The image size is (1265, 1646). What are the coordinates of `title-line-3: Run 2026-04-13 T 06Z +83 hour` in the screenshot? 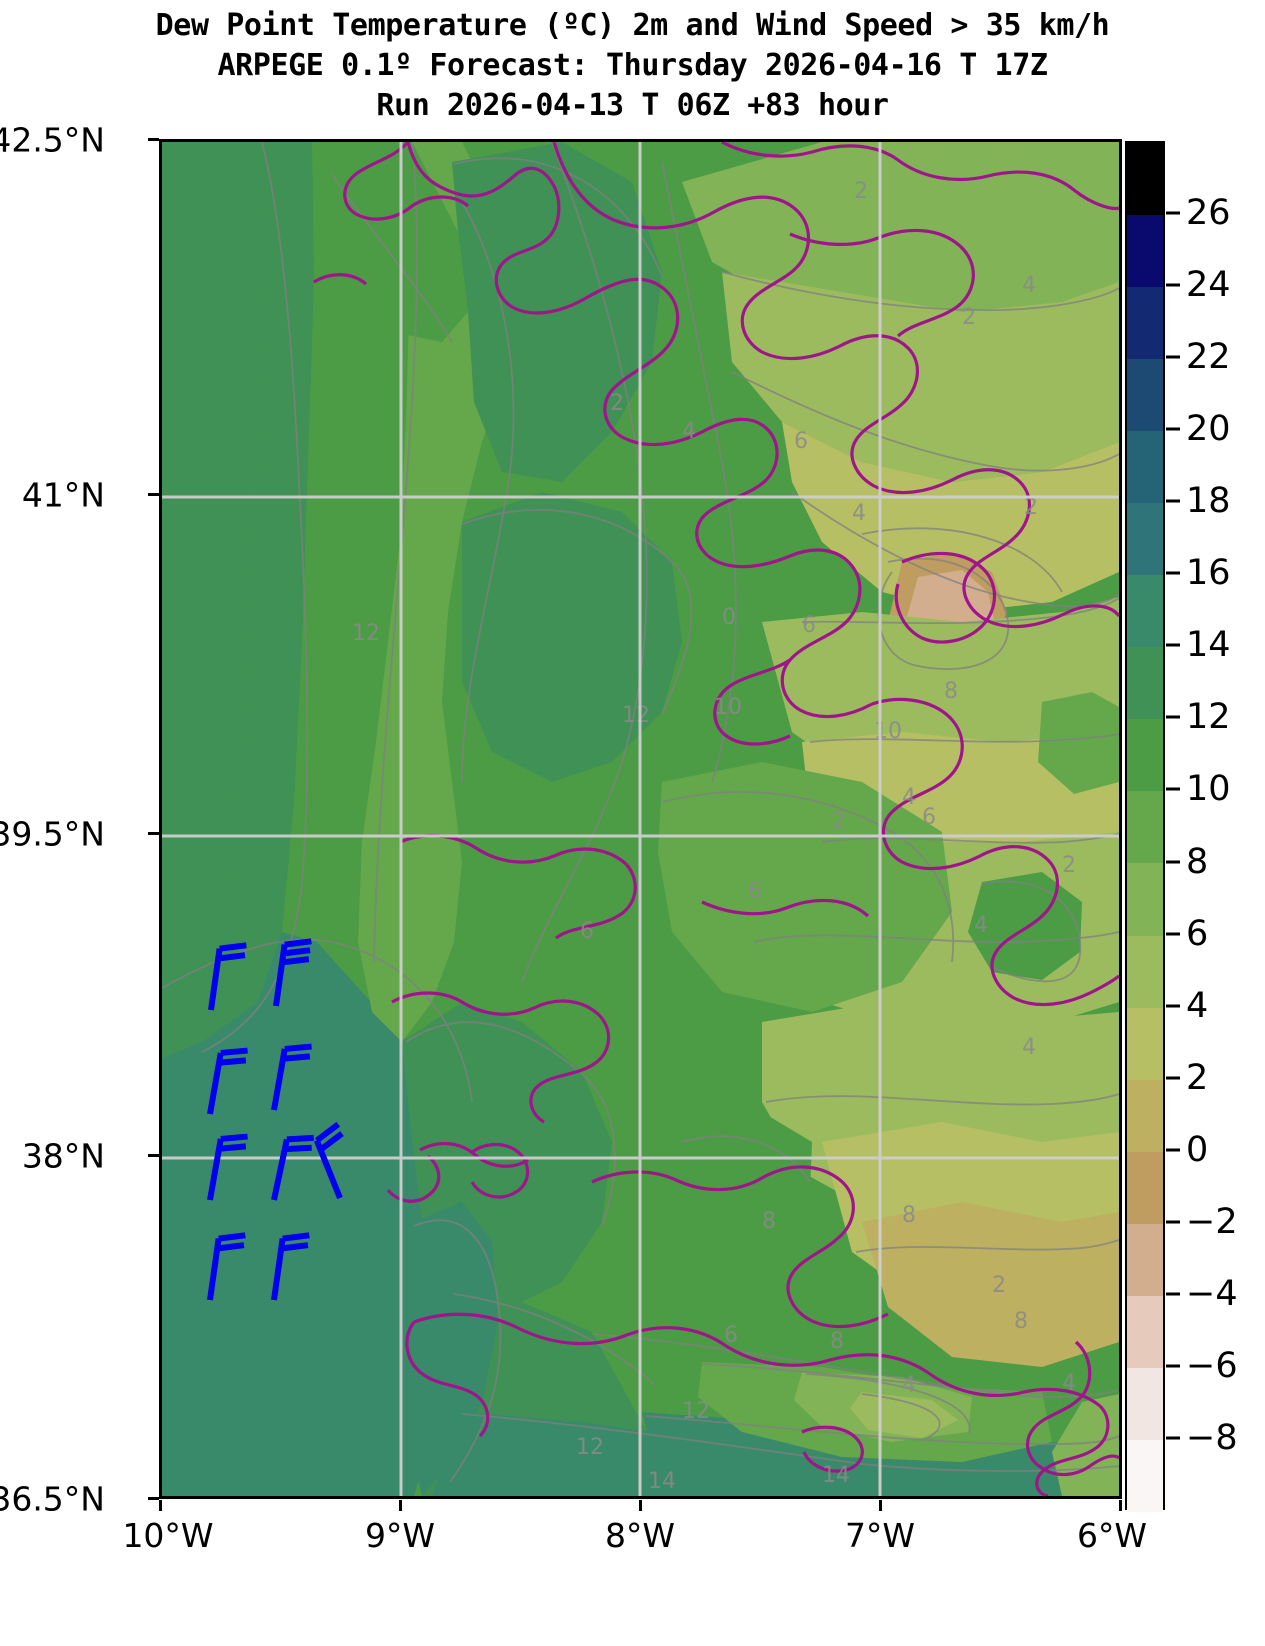 It's located at (632, 105).